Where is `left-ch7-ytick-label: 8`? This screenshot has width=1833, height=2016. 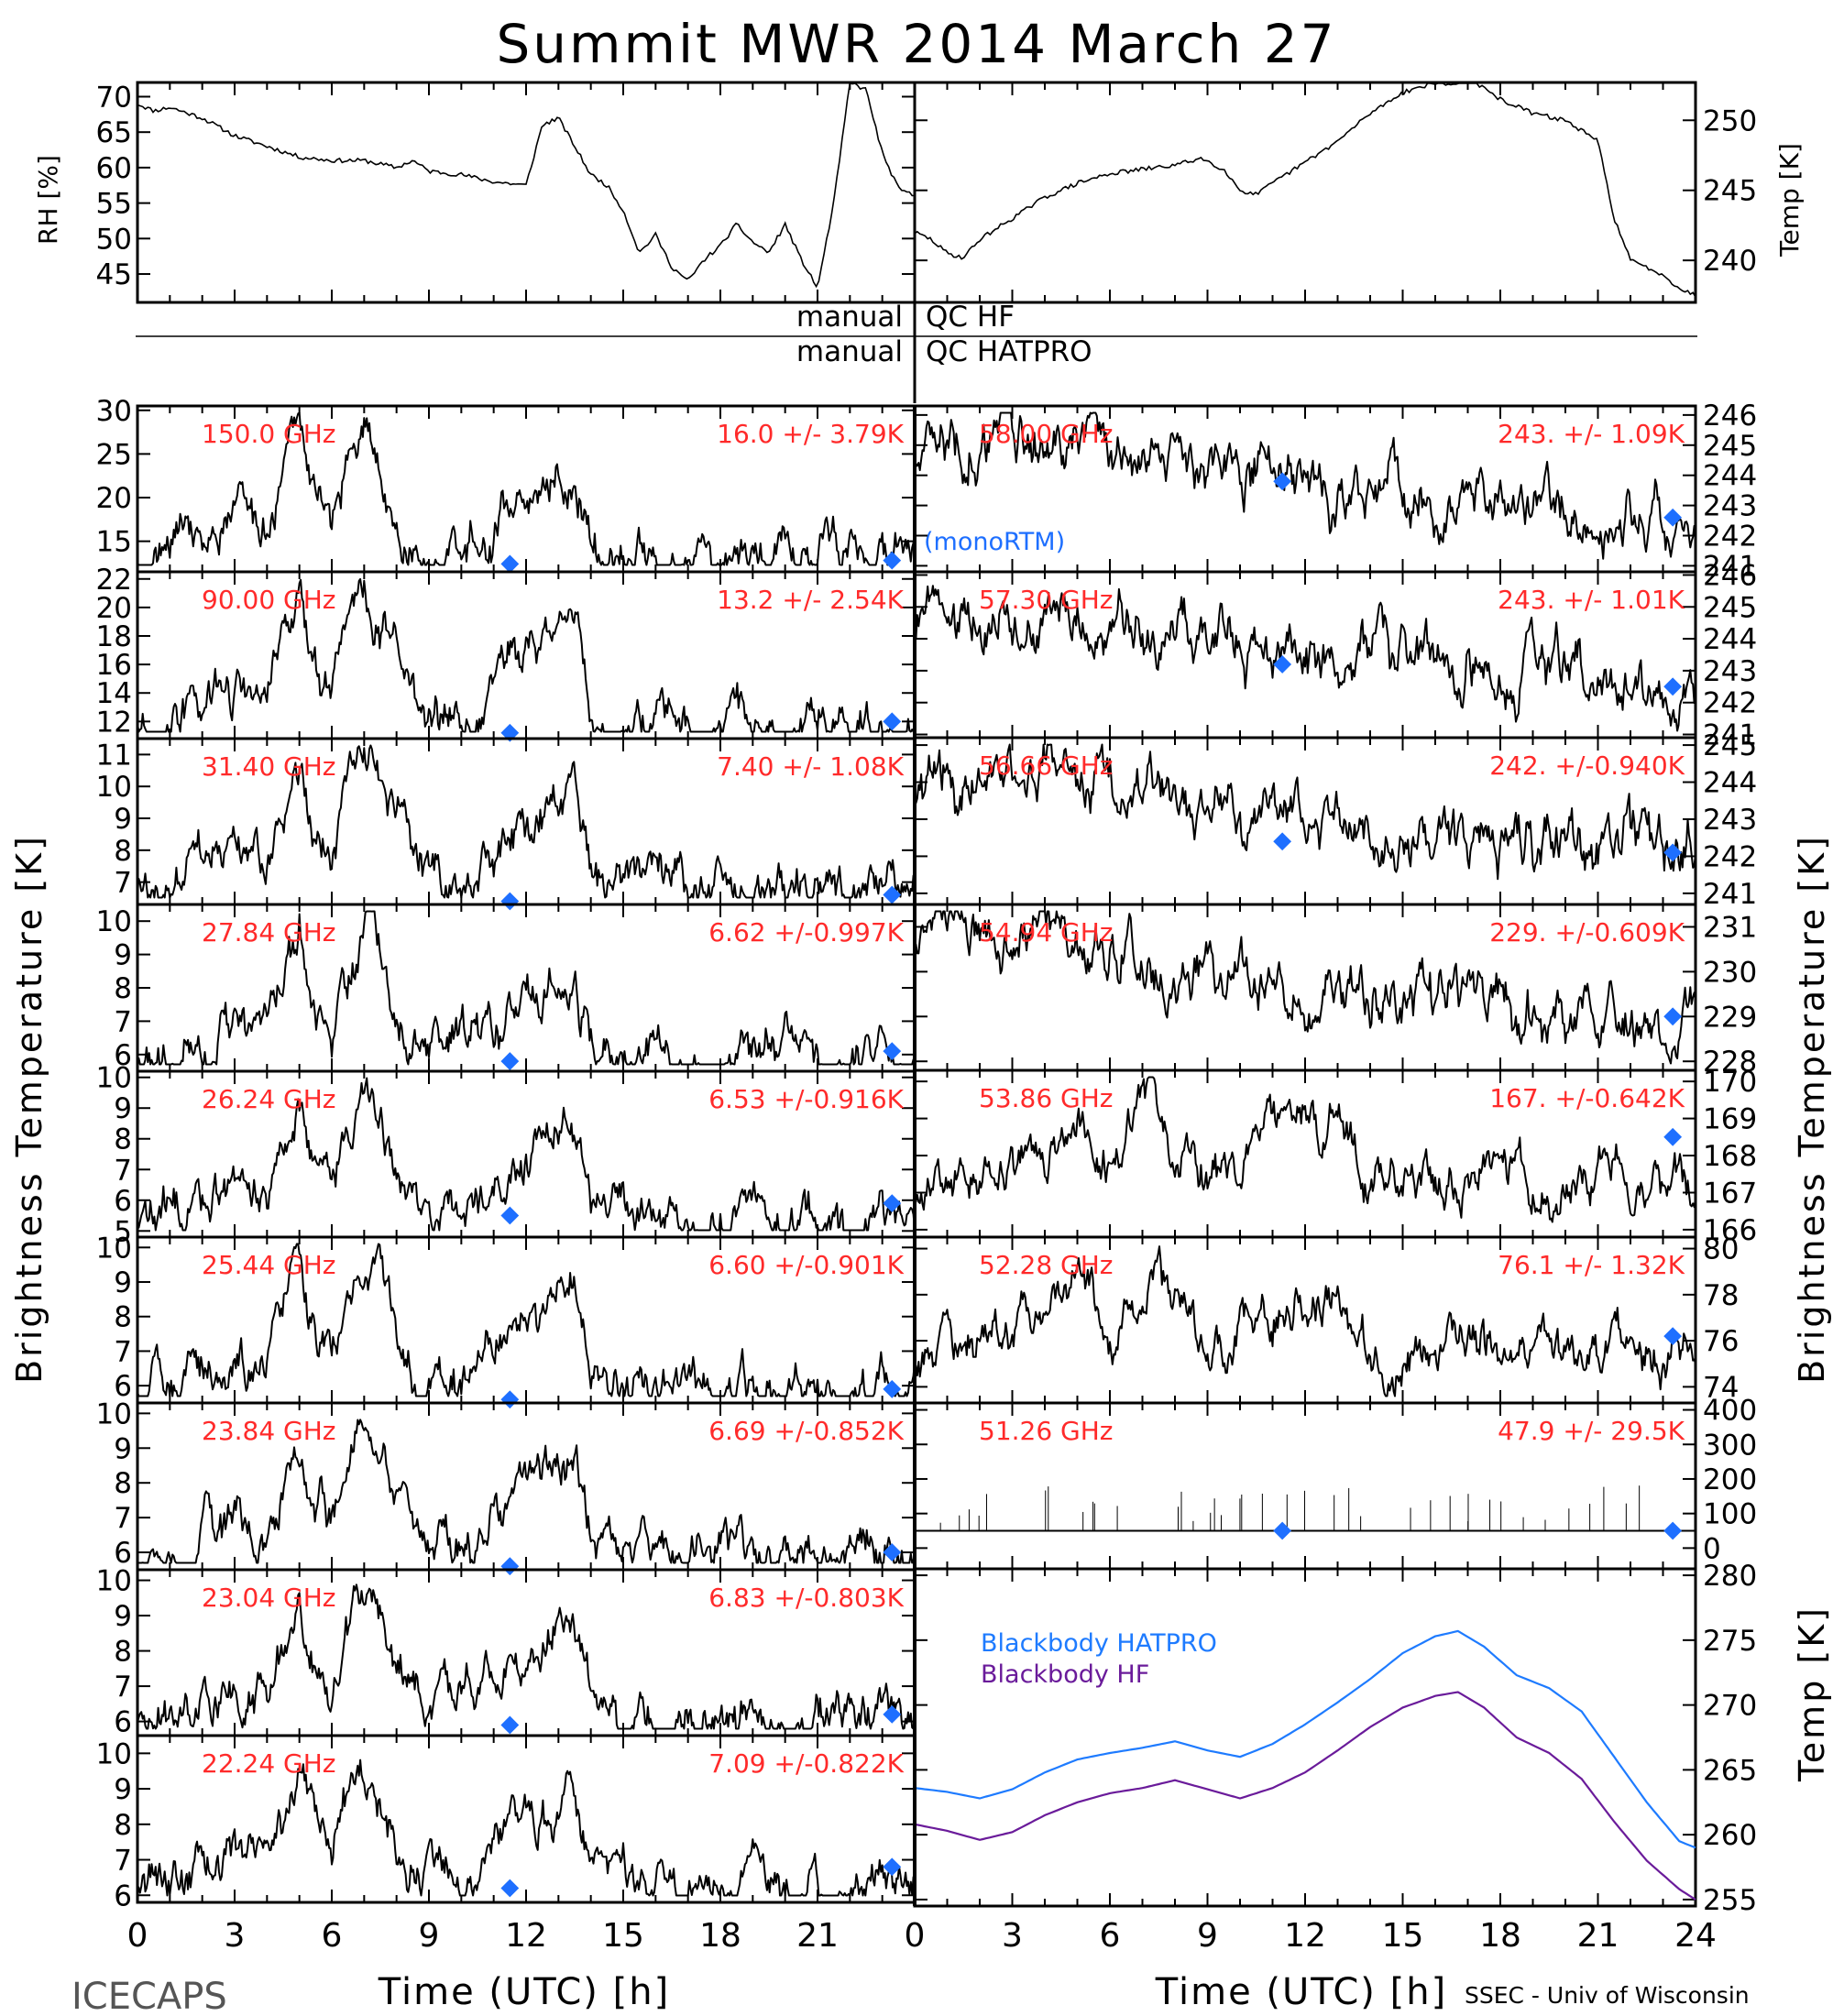
left-ch7-ytick-label: 8 is located at coordinates (123, 1652).